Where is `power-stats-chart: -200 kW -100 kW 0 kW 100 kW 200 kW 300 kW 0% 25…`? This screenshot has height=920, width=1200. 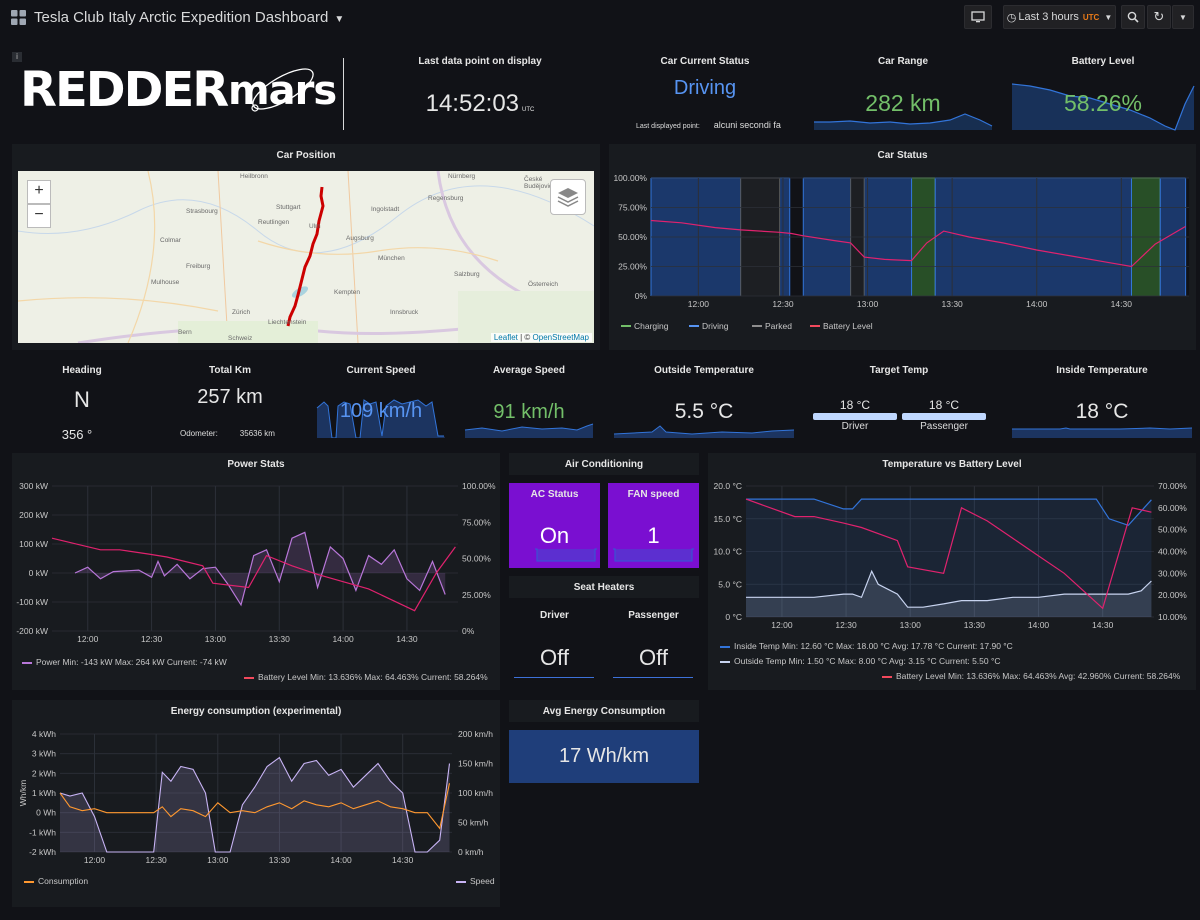 power-stats-chart: -200 kW -100 kW 0 kW 100 kW 200 kW 300 kW 0% 25… is located at coordinates (256, 562).